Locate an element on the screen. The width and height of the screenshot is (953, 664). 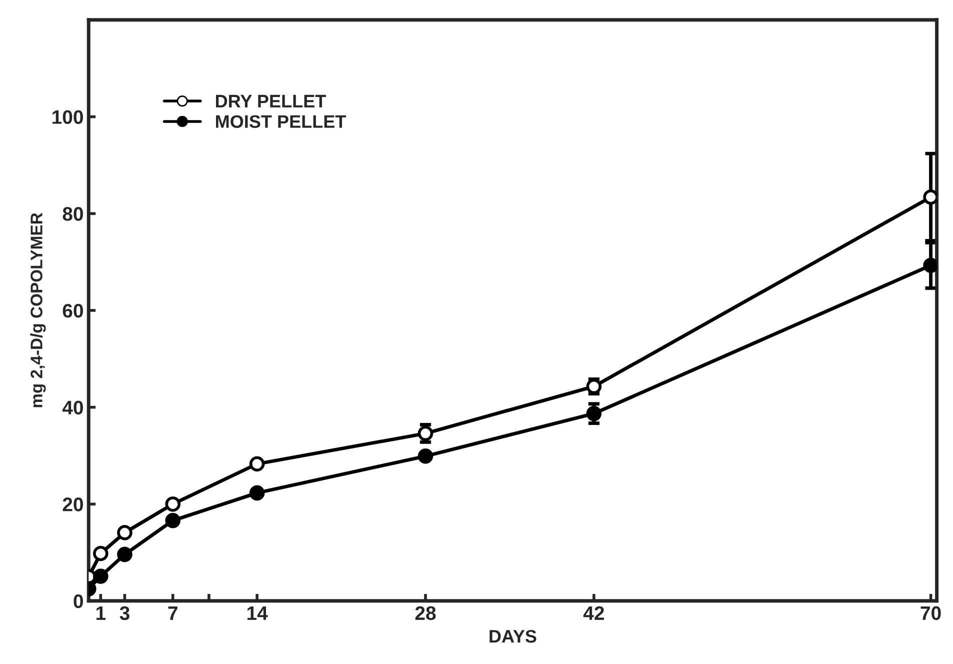
x-tick-label: 28 is located at coordinates (425, 613).